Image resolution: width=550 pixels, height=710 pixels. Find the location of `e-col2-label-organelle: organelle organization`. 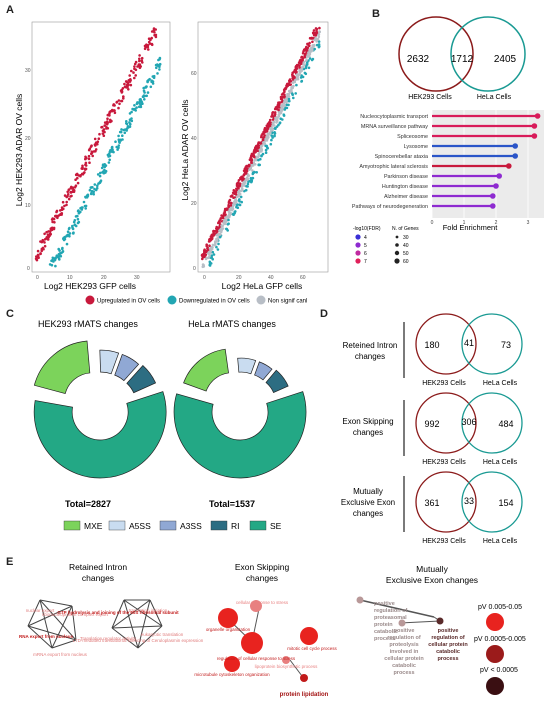

e-col2-label-organelle: organelle organization is located at coordinates (228, 629).